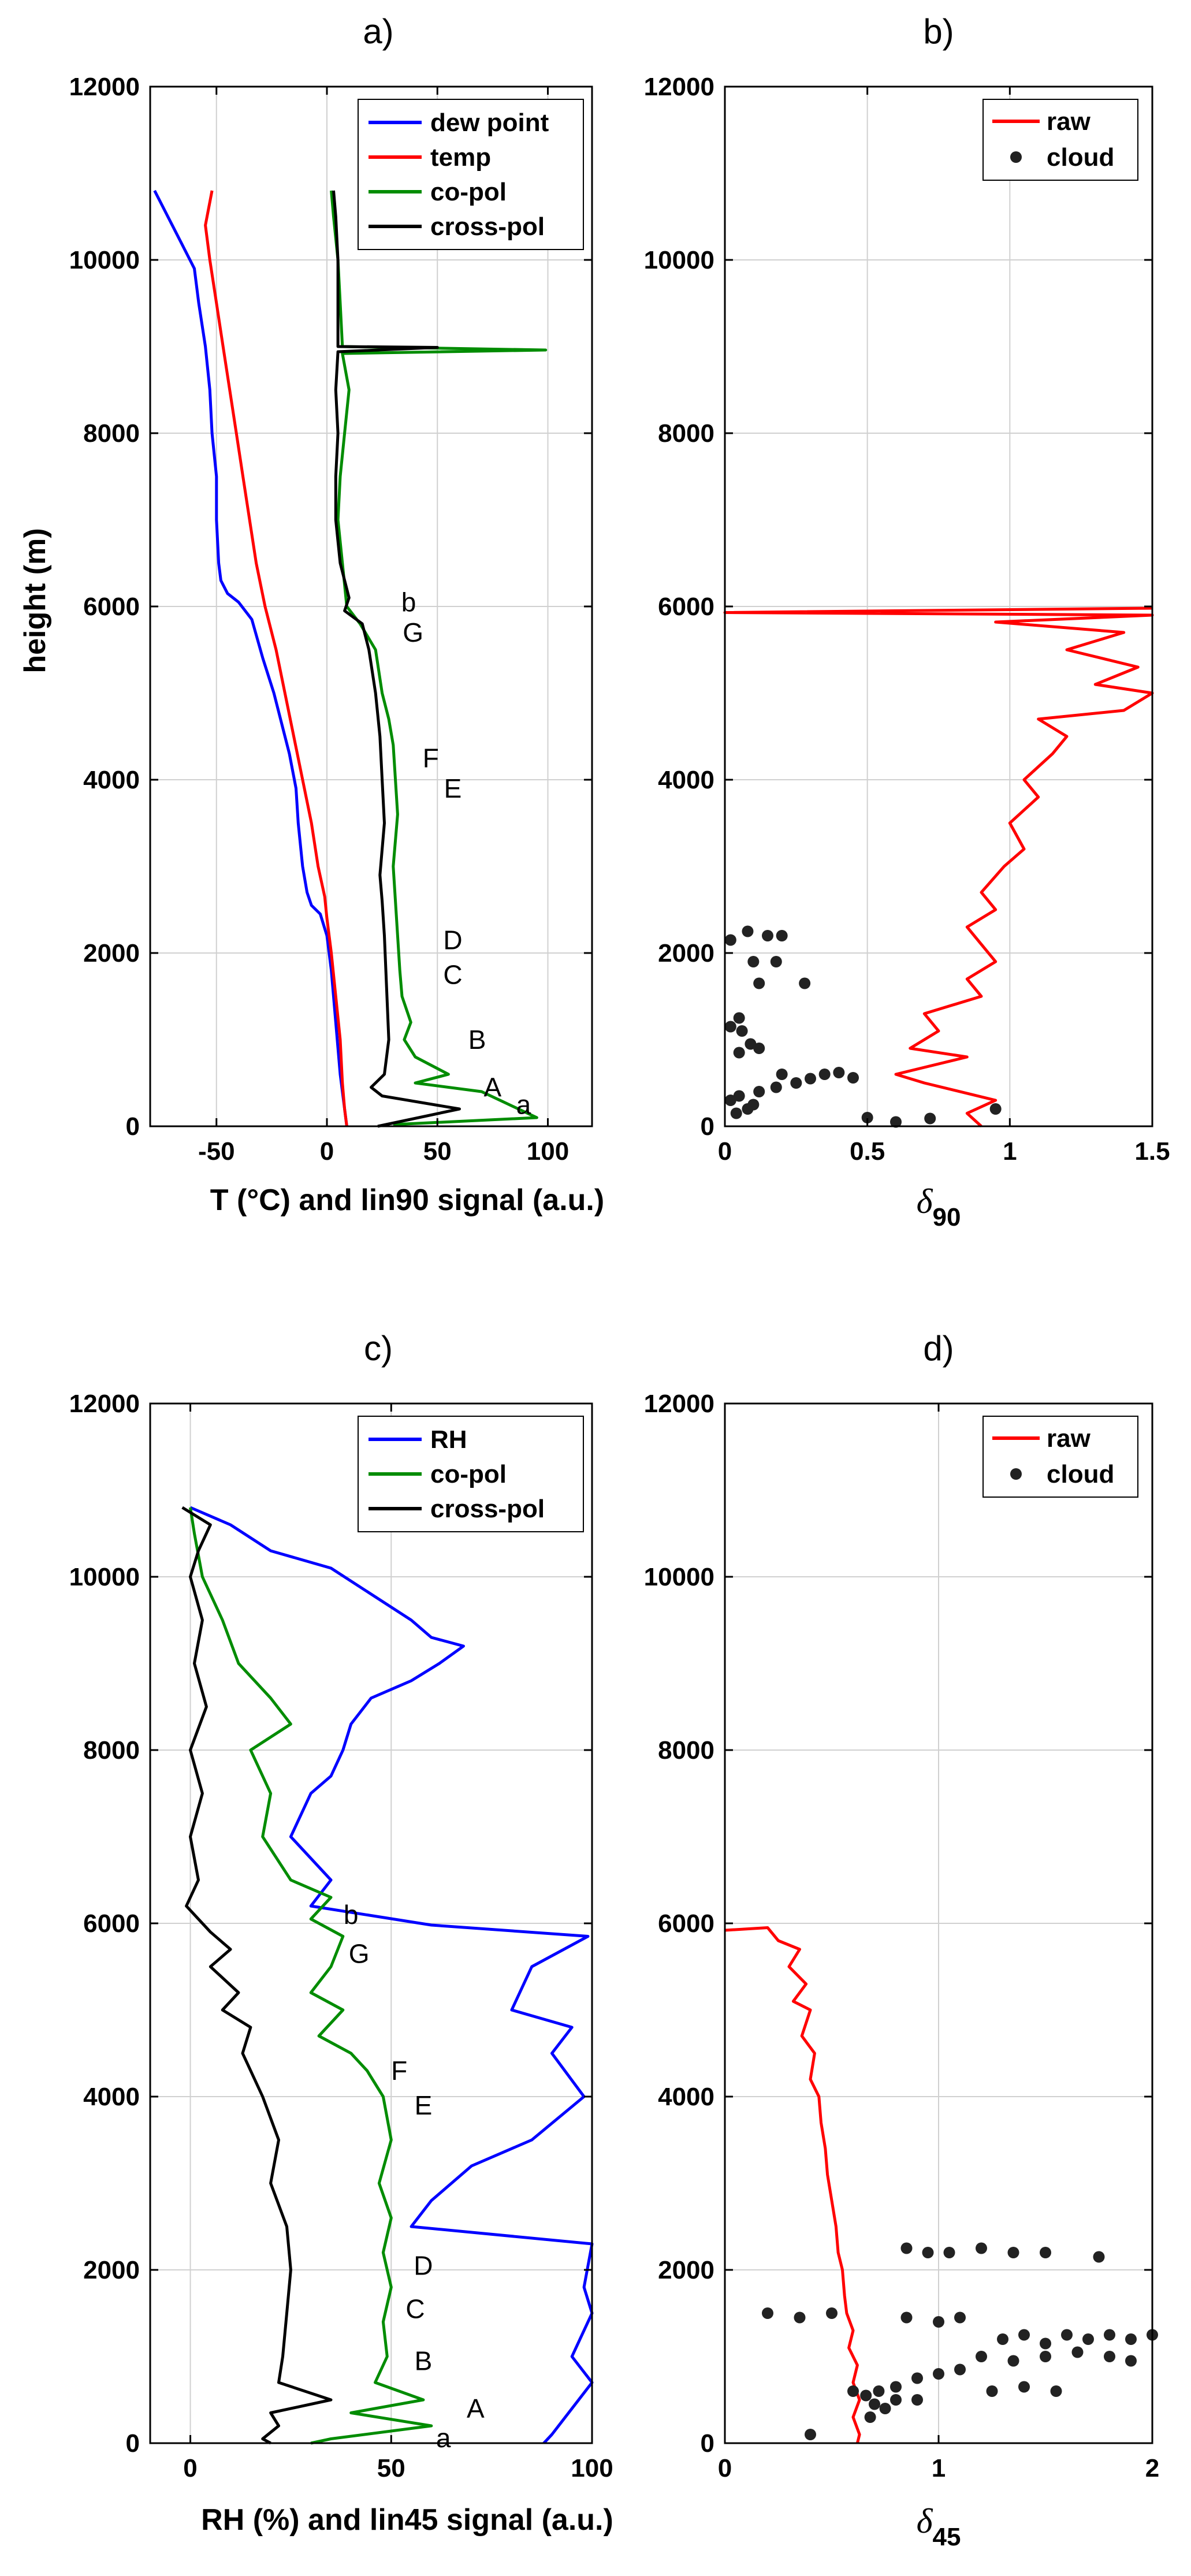  I want to click on ytick-label-d: 0, so click(707, 2443).